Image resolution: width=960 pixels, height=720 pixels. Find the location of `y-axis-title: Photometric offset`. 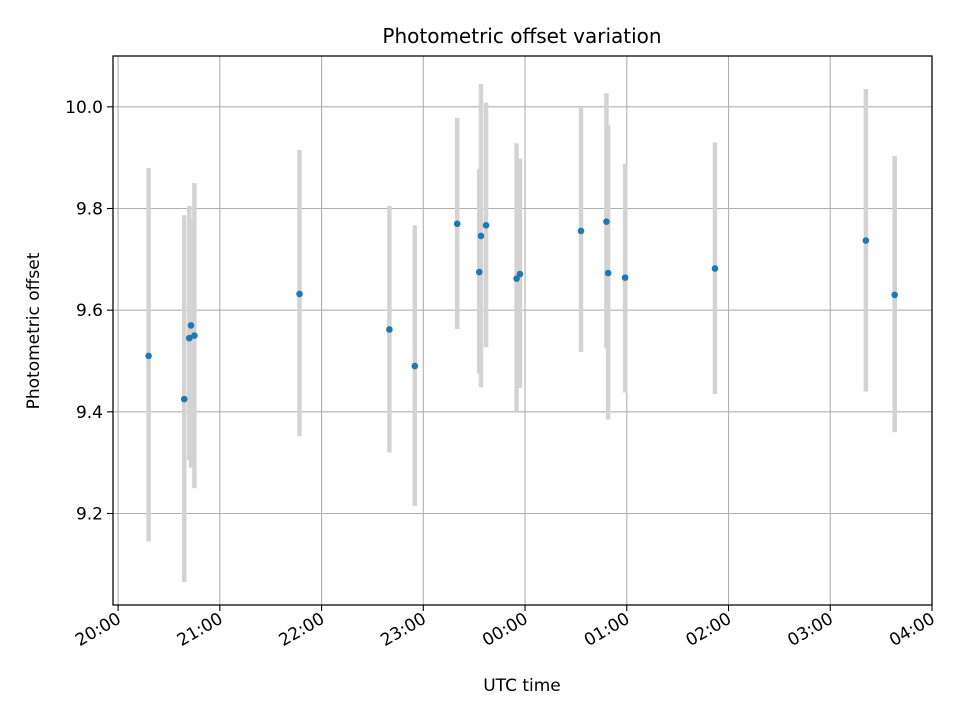

y-axis-title: Photometric offset is located at coordinates (34, 330).